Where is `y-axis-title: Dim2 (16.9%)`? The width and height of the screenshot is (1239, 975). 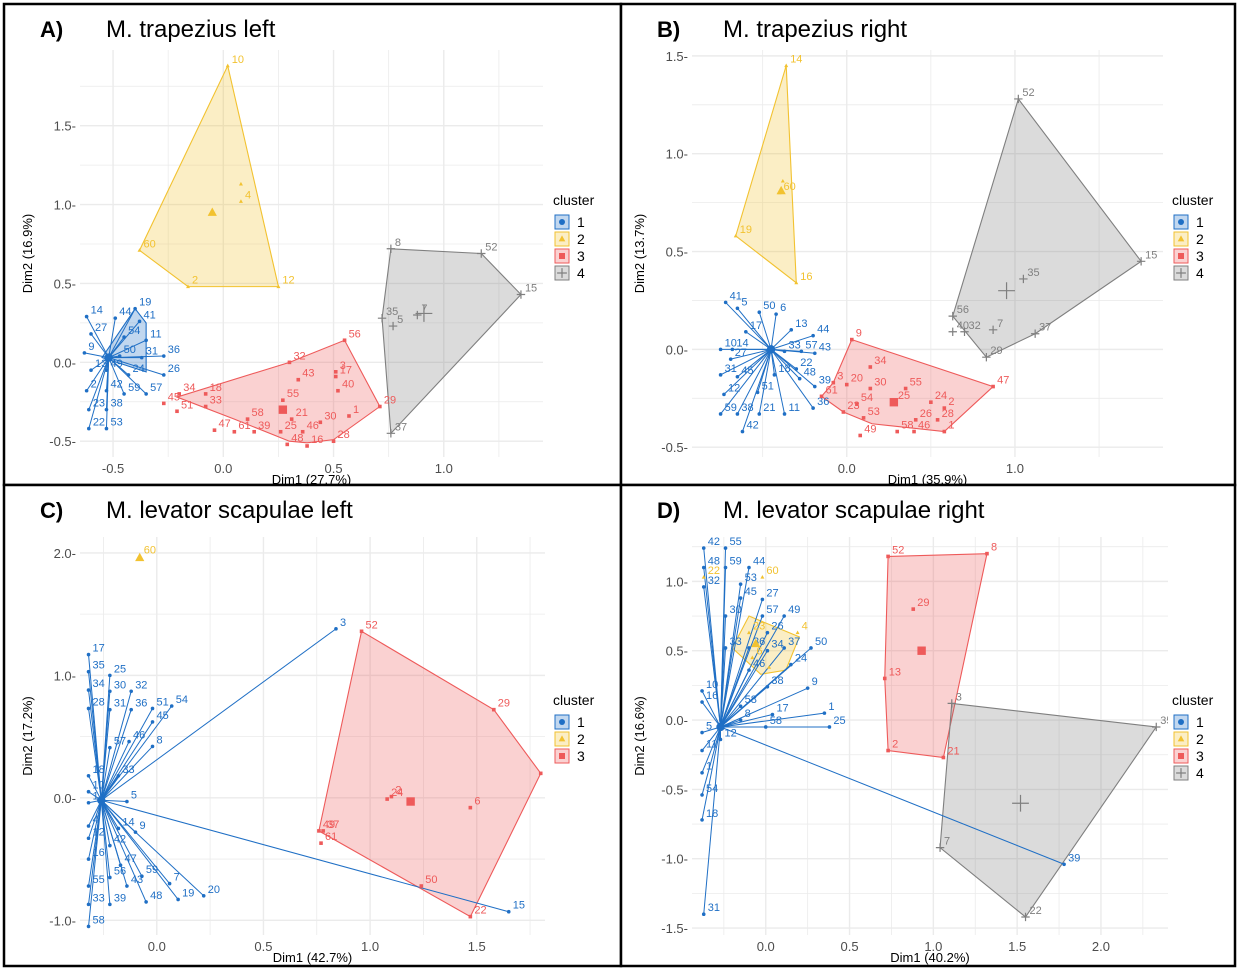 y-axis-title: Dim2 (16.9%) is located at coordinates (27, 253).